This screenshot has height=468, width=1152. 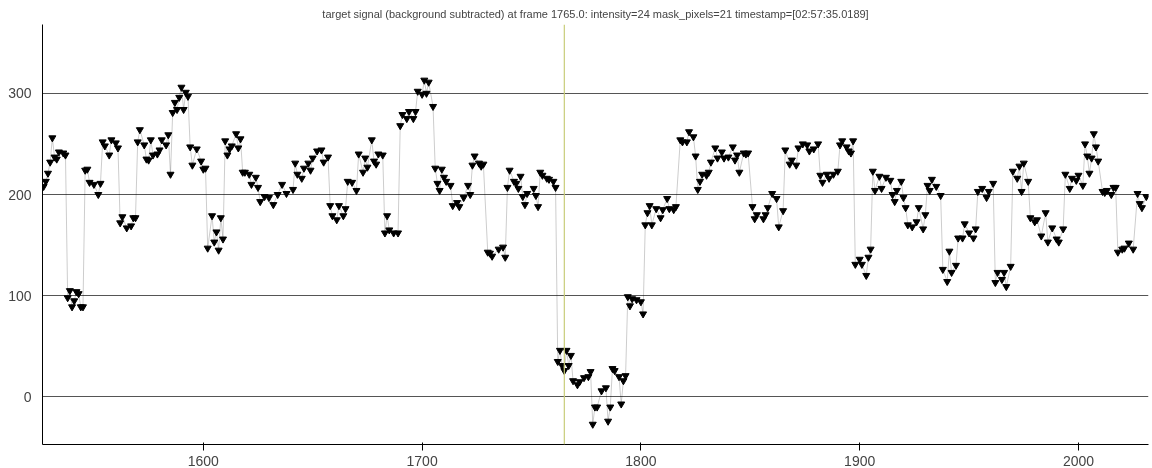 I want to click on x-tick-label: 1900, so click(x=860, y=460).